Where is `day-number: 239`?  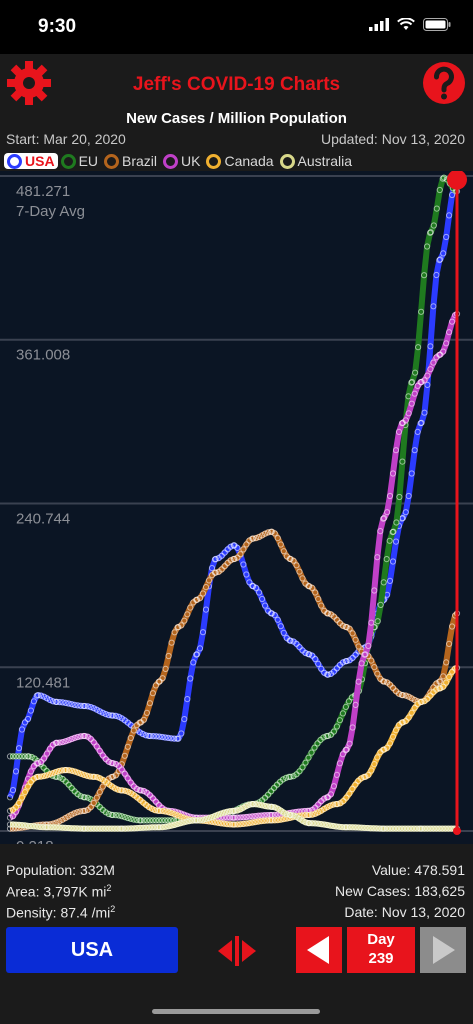
day-number: 239 is located at coordinates (381, 958).